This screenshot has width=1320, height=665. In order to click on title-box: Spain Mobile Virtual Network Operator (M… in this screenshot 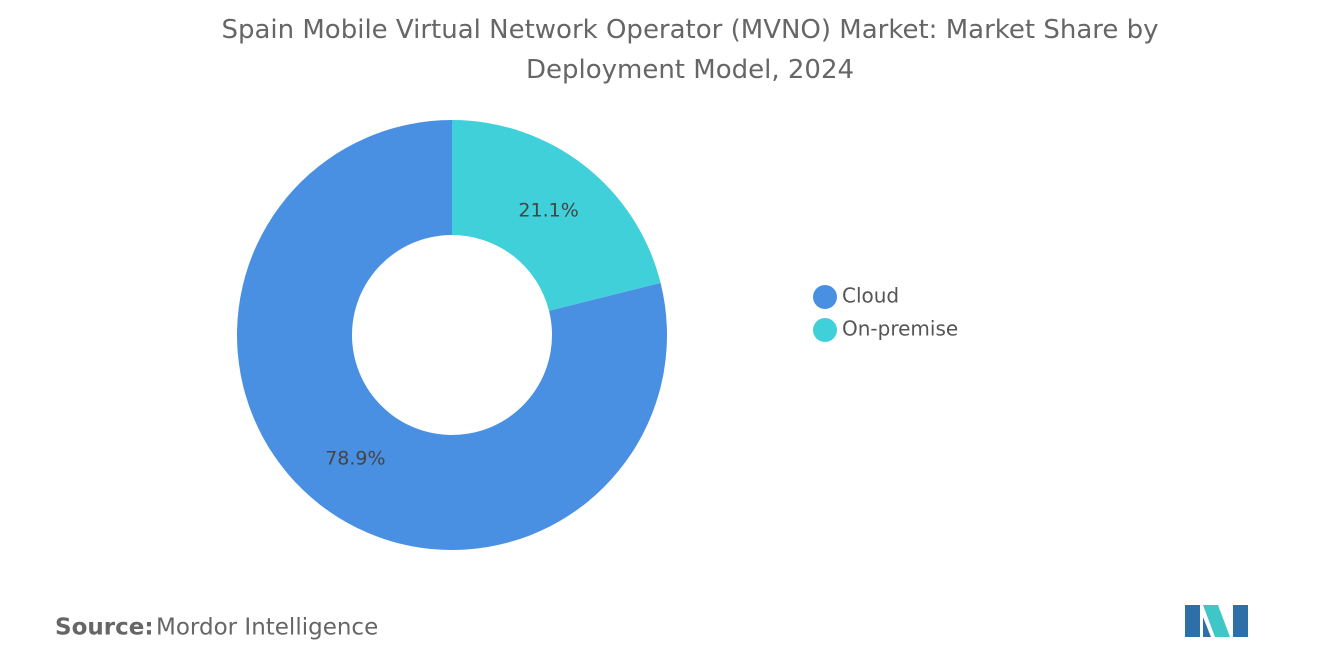, I will do `click(690, 50)`.